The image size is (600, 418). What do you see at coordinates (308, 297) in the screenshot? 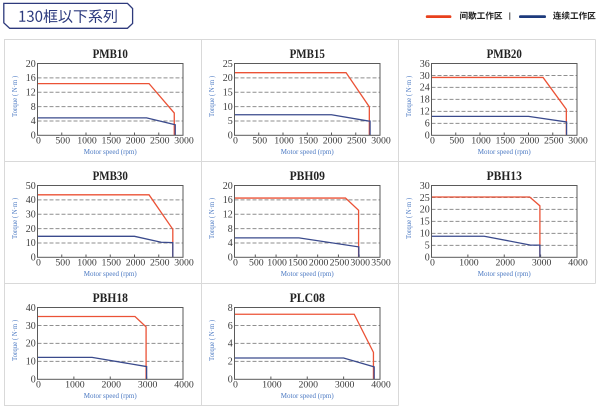
I see `svg-text: PLC08` at bounding box center [308, 297].